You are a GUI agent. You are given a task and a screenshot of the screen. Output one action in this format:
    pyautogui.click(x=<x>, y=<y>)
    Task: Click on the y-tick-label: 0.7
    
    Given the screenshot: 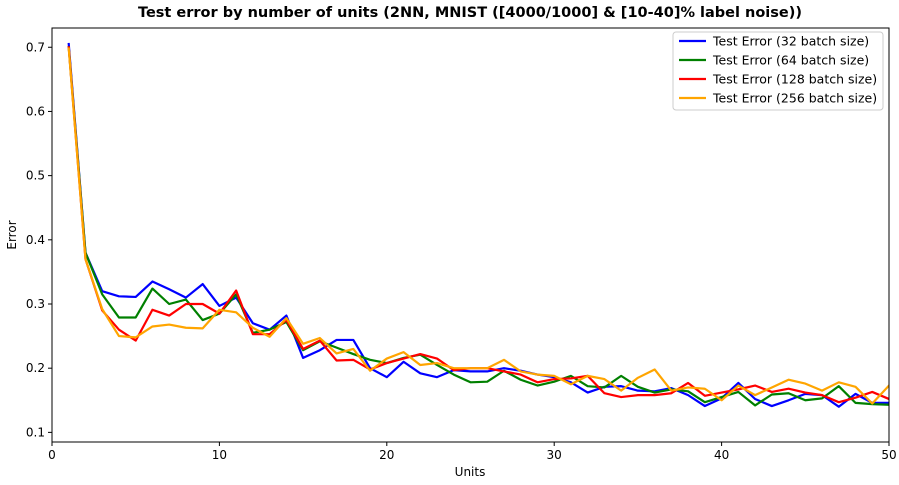 What is the action you would take?
    pyautogui.click(x=35, y=47)
    